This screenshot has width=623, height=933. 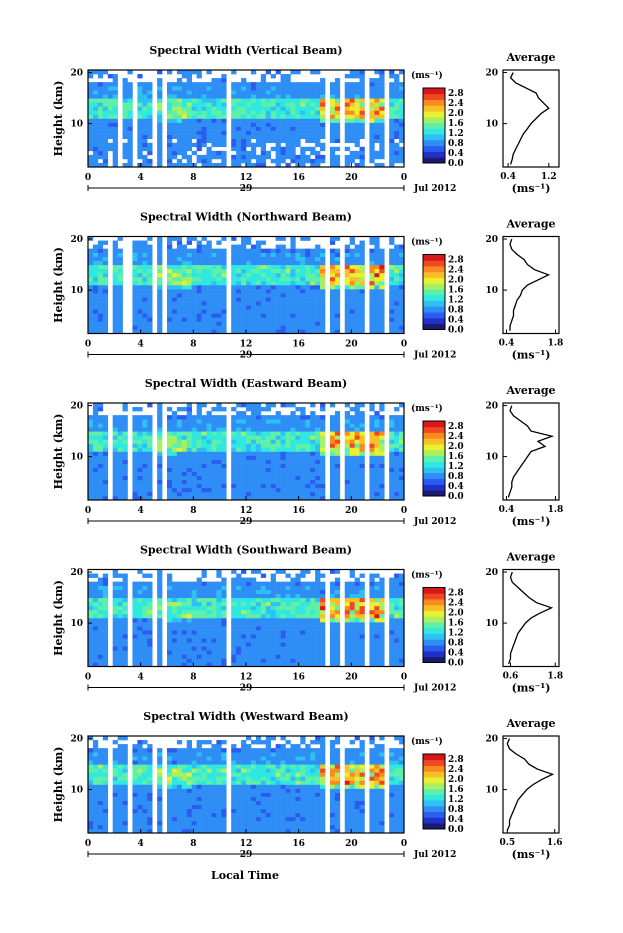 I want to click on heatmap, so click(x=246, y=451).